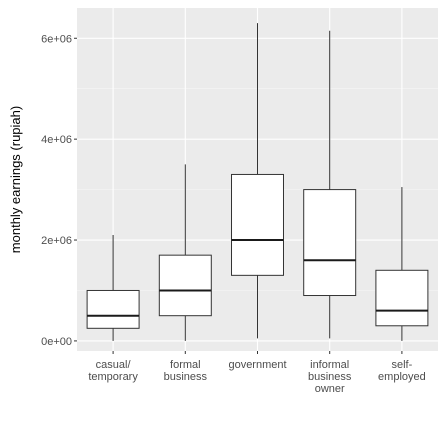  I want to click on y-tick-label: 0e+00, so click(56, 342).